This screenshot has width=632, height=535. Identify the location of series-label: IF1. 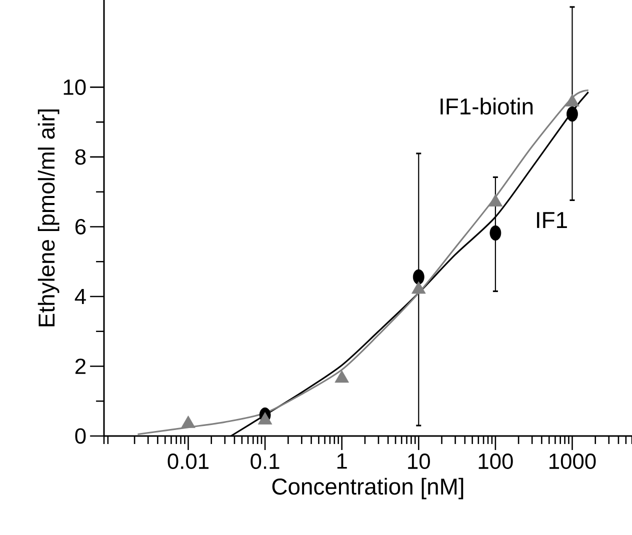
(552, 220).